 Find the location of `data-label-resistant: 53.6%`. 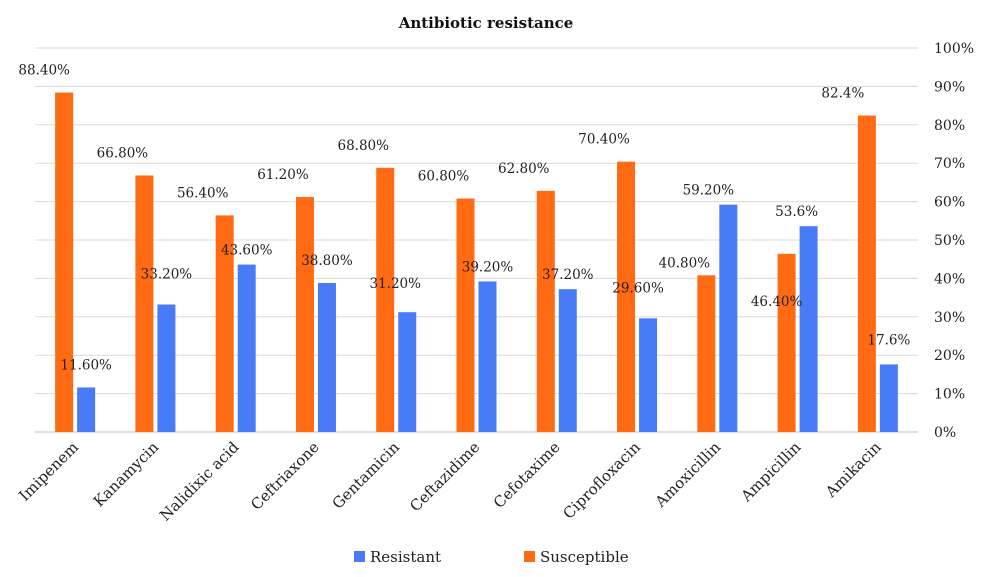

data-label-resistant: 53.6% is located at coordinates (796, 212).